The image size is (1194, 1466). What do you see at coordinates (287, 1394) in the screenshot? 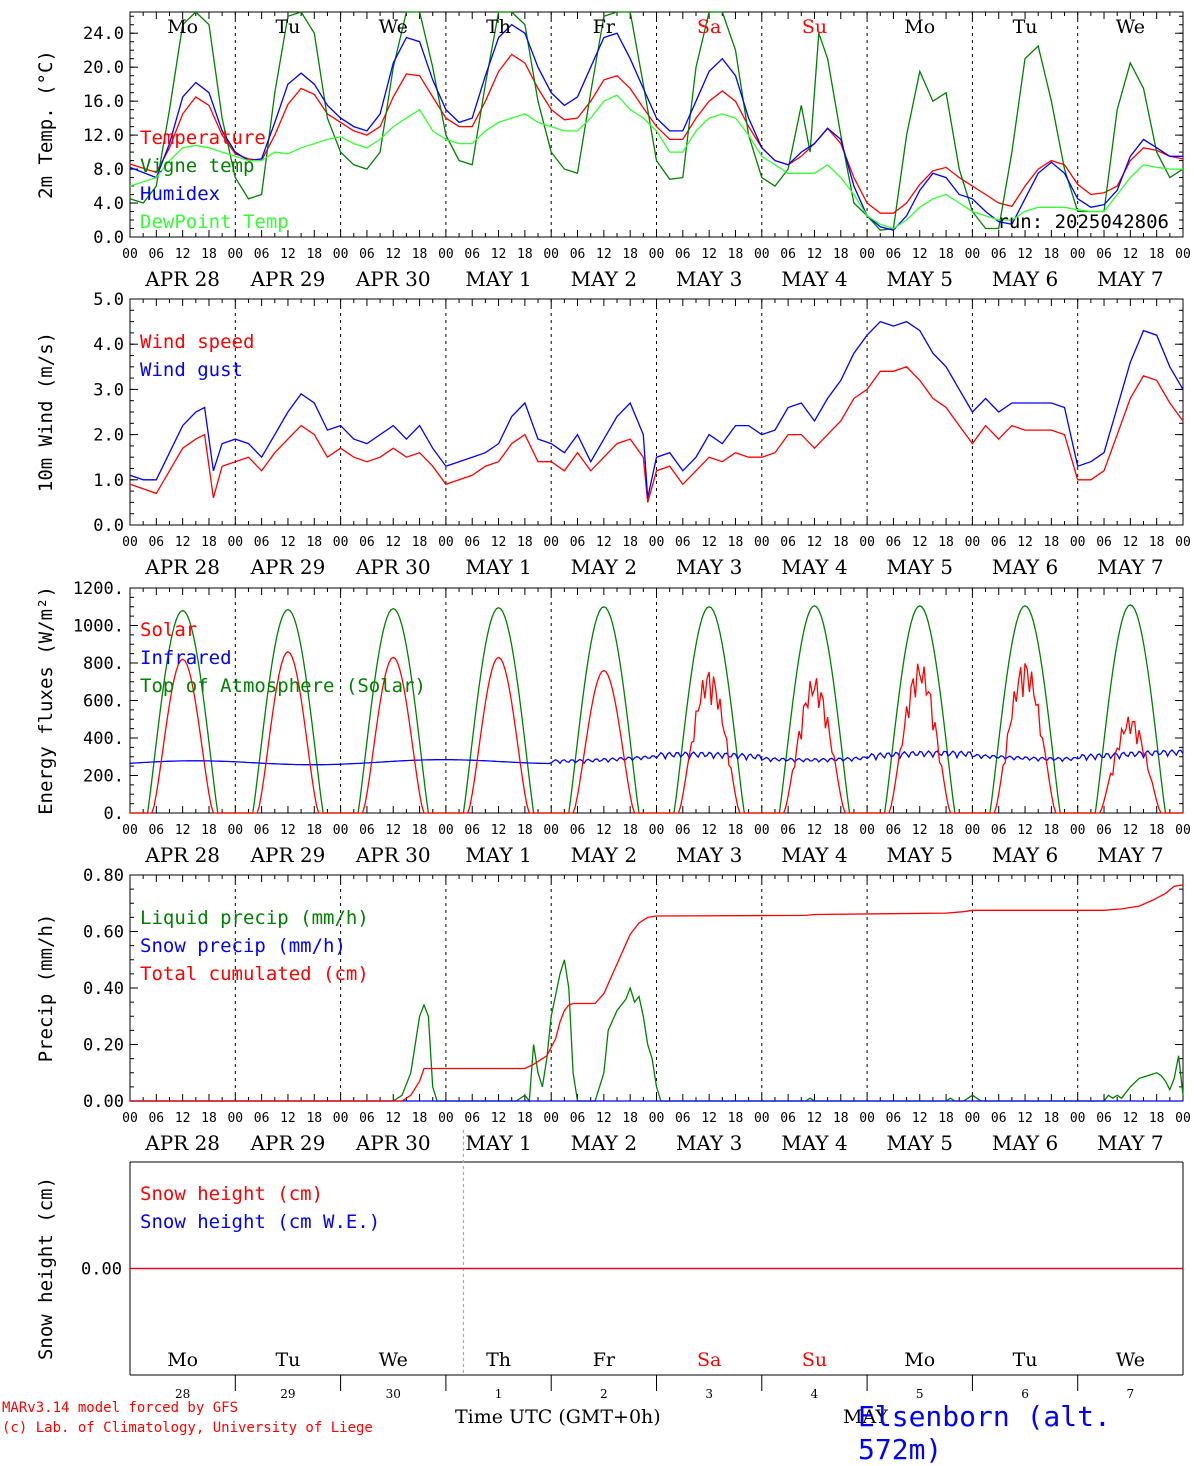
I see `day-number: 29` at bounding box center [287, 1394].